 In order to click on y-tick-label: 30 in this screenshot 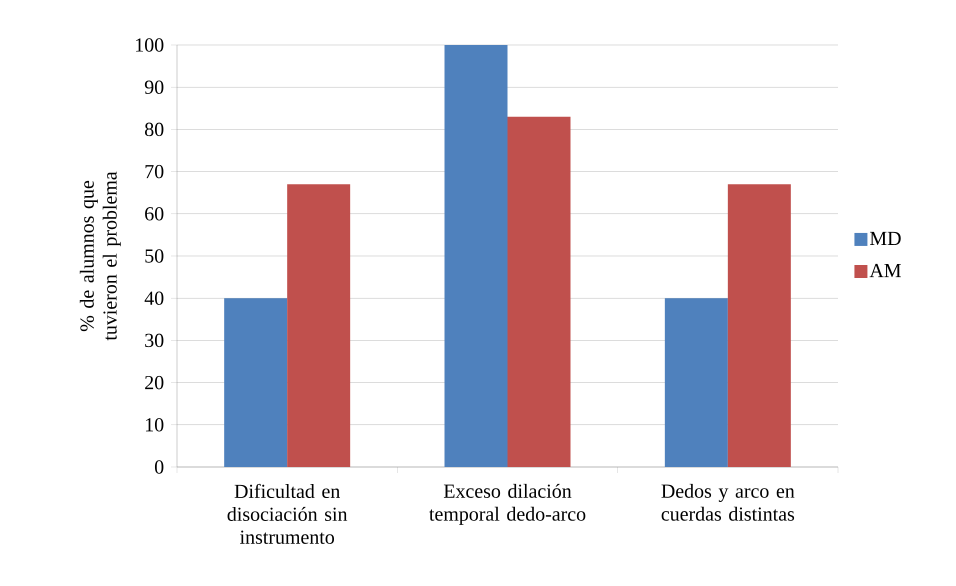, I will do `click(154, 341)`.